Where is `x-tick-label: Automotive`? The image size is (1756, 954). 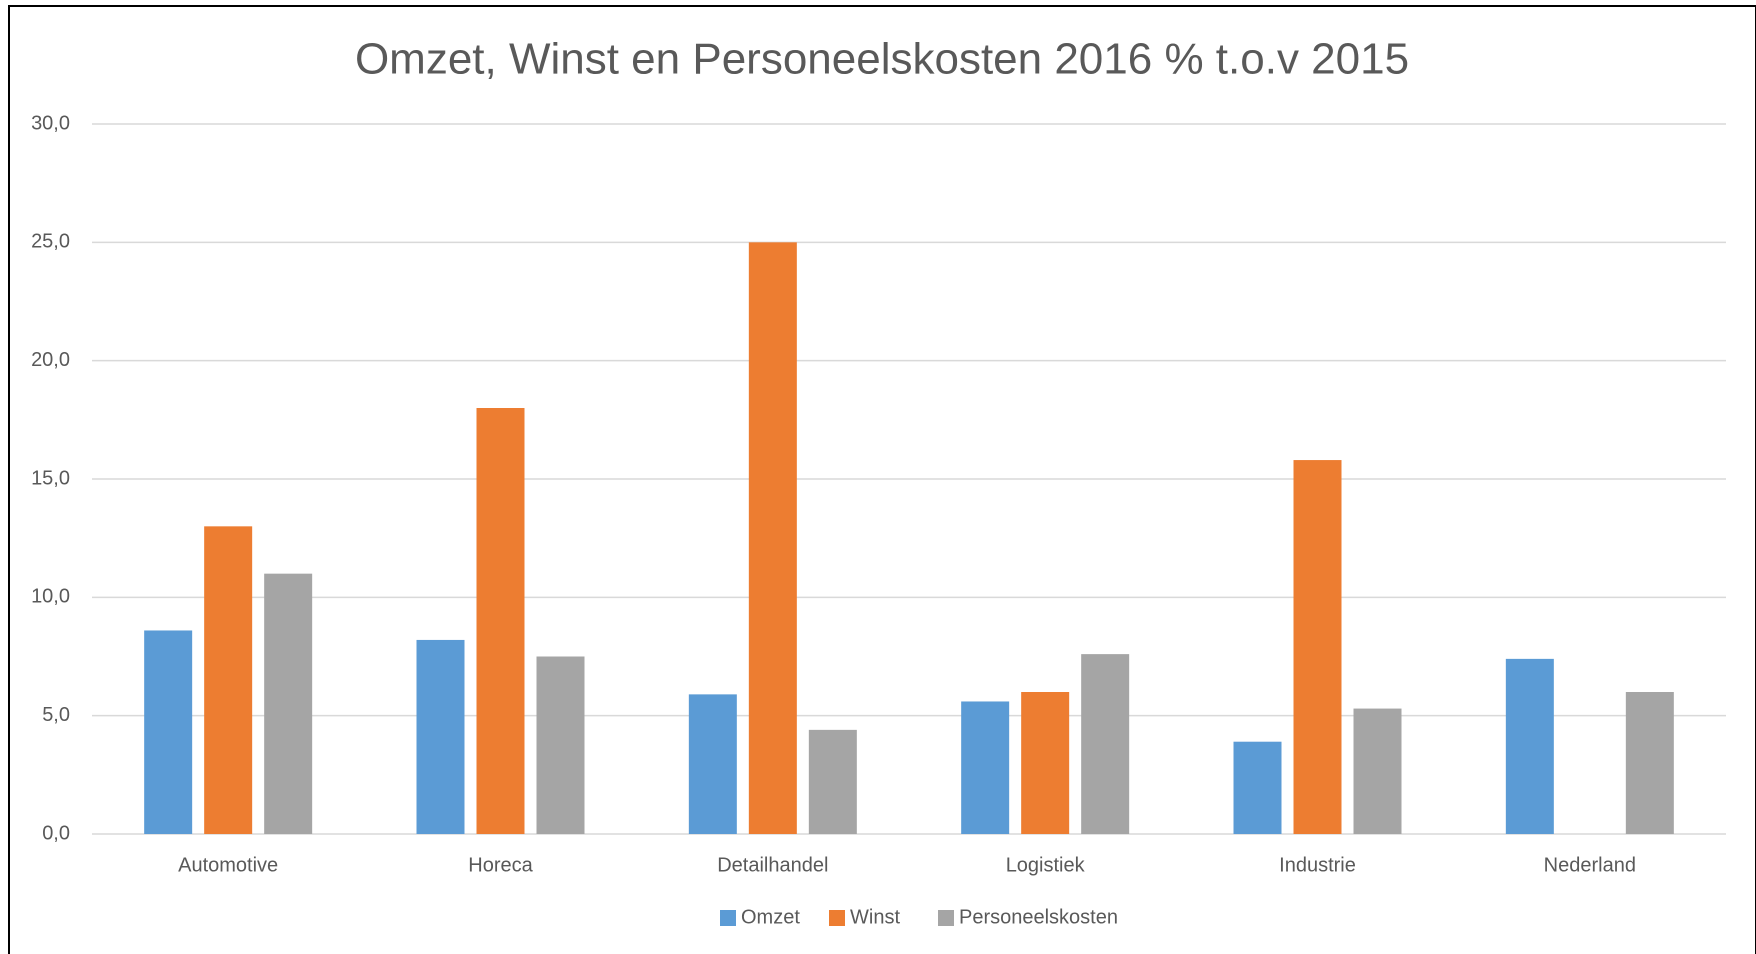 x-tick-label: Automotive is located at coordinates (228, 865).